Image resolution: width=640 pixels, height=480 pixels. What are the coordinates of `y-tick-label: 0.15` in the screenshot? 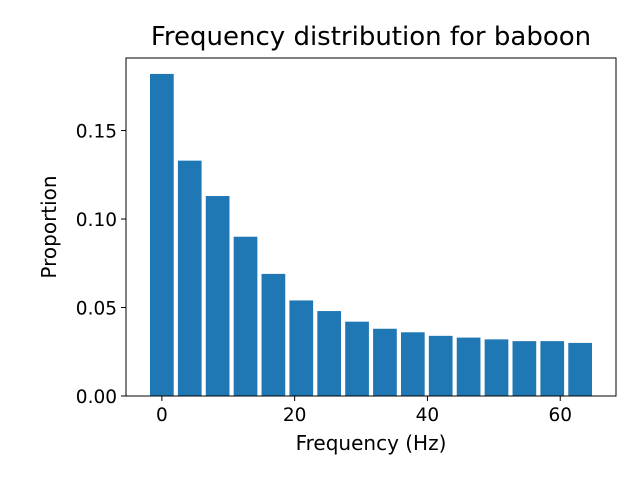 It's located at (96, 132).